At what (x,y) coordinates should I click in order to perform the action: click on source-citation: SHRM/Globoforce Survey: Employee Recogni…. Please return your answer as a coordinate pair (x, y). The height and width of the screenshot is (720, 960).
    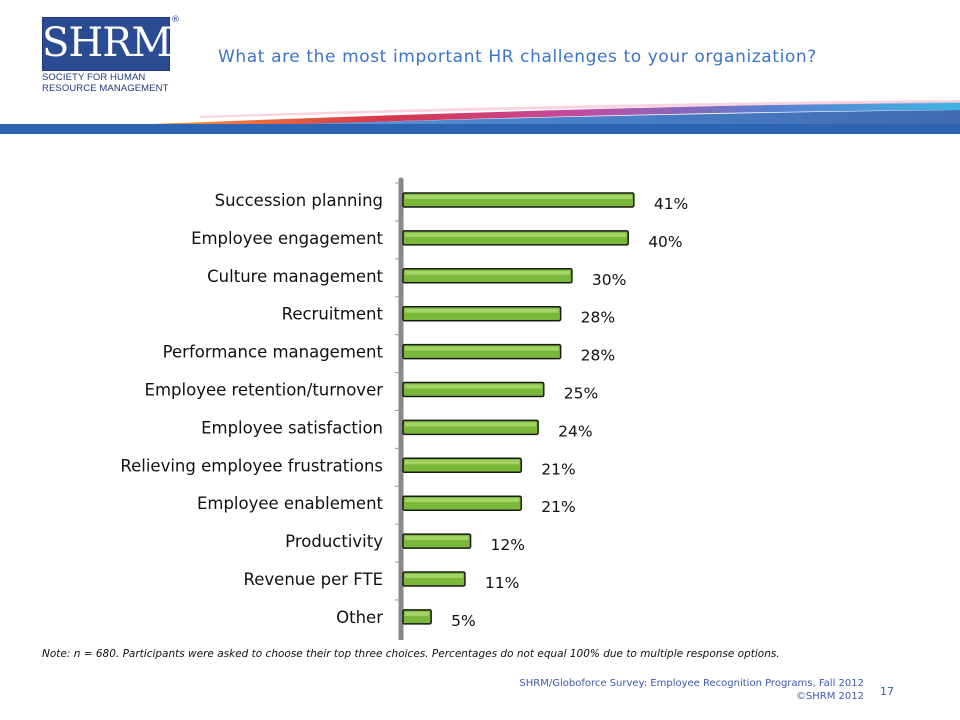
    Looking at the image, I should click on (652, 690).